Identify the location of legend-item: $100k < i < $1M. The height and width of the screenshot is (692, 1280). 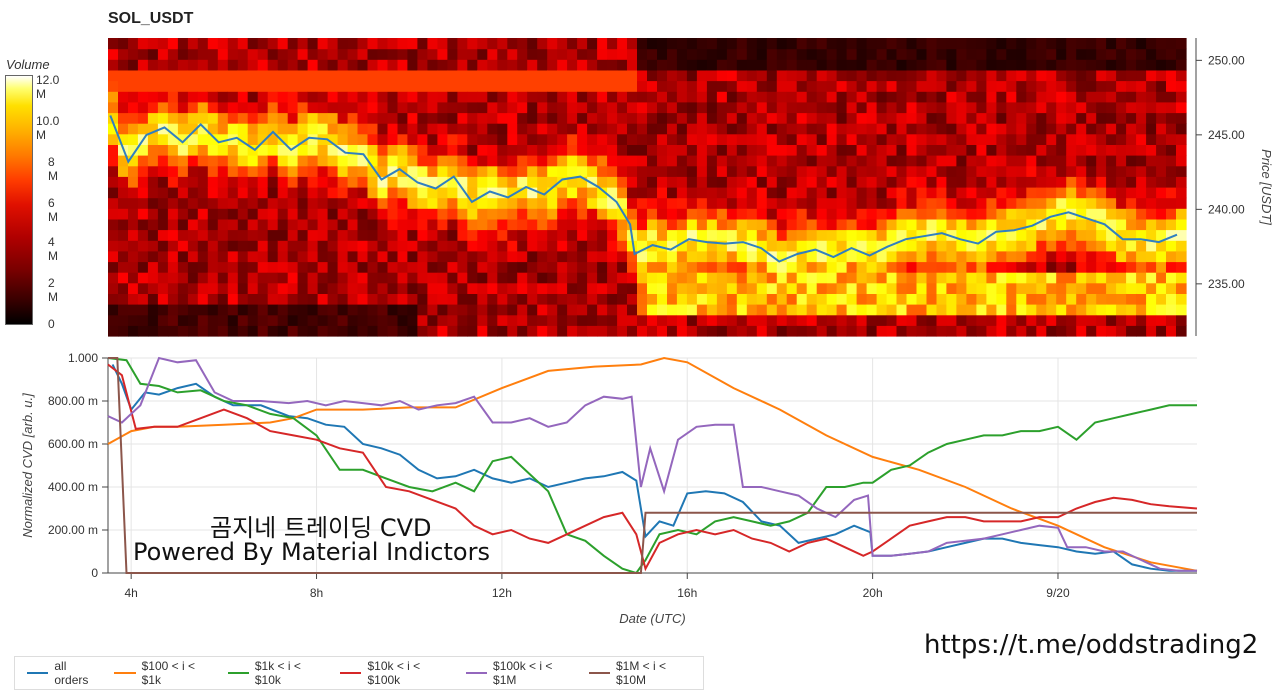
(521, 673).